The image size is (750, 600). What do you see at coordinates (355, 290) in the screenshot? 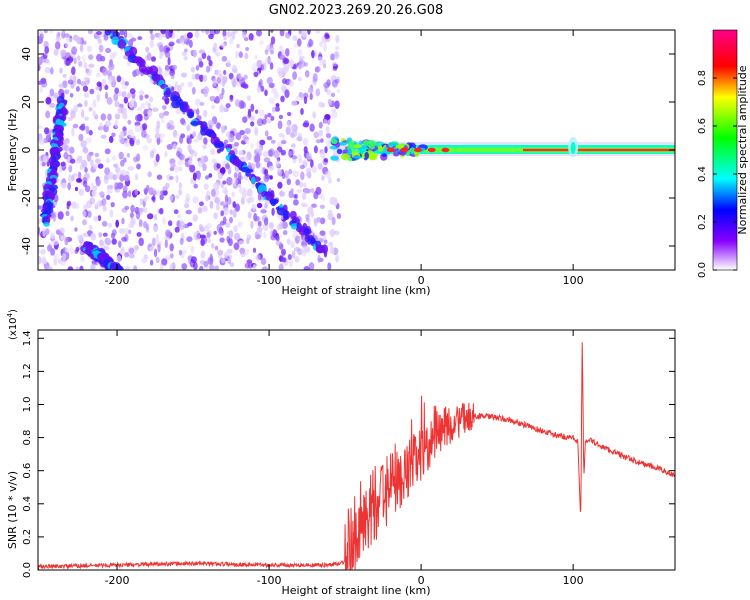
I see `spectrogram-x-label: Height of straight line (km)` at bounding box center [355, 290].